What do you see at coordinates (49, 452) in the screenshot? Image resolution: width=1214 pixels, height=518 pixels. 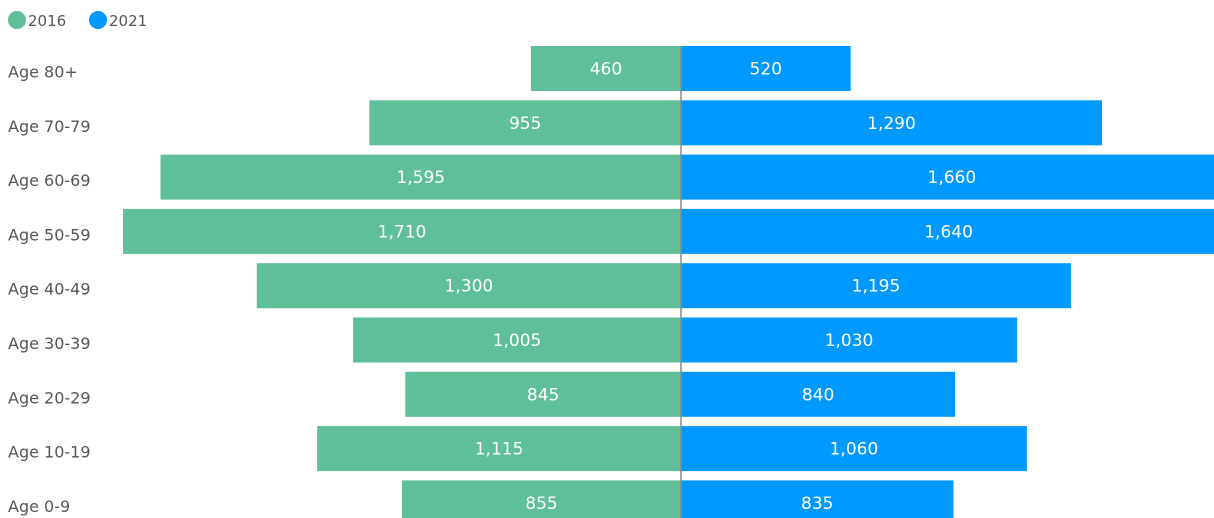 I see `category-label: Age 10-19` at bounding box center [49, 452].